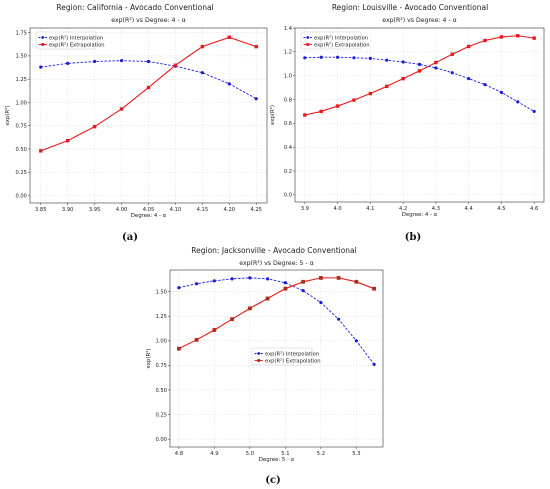 The image size is (550, 489). What do you see at coordinates (276, 313) in the screenshot?
I see `series-line-extrapolation` at bounding box center [276, 313].